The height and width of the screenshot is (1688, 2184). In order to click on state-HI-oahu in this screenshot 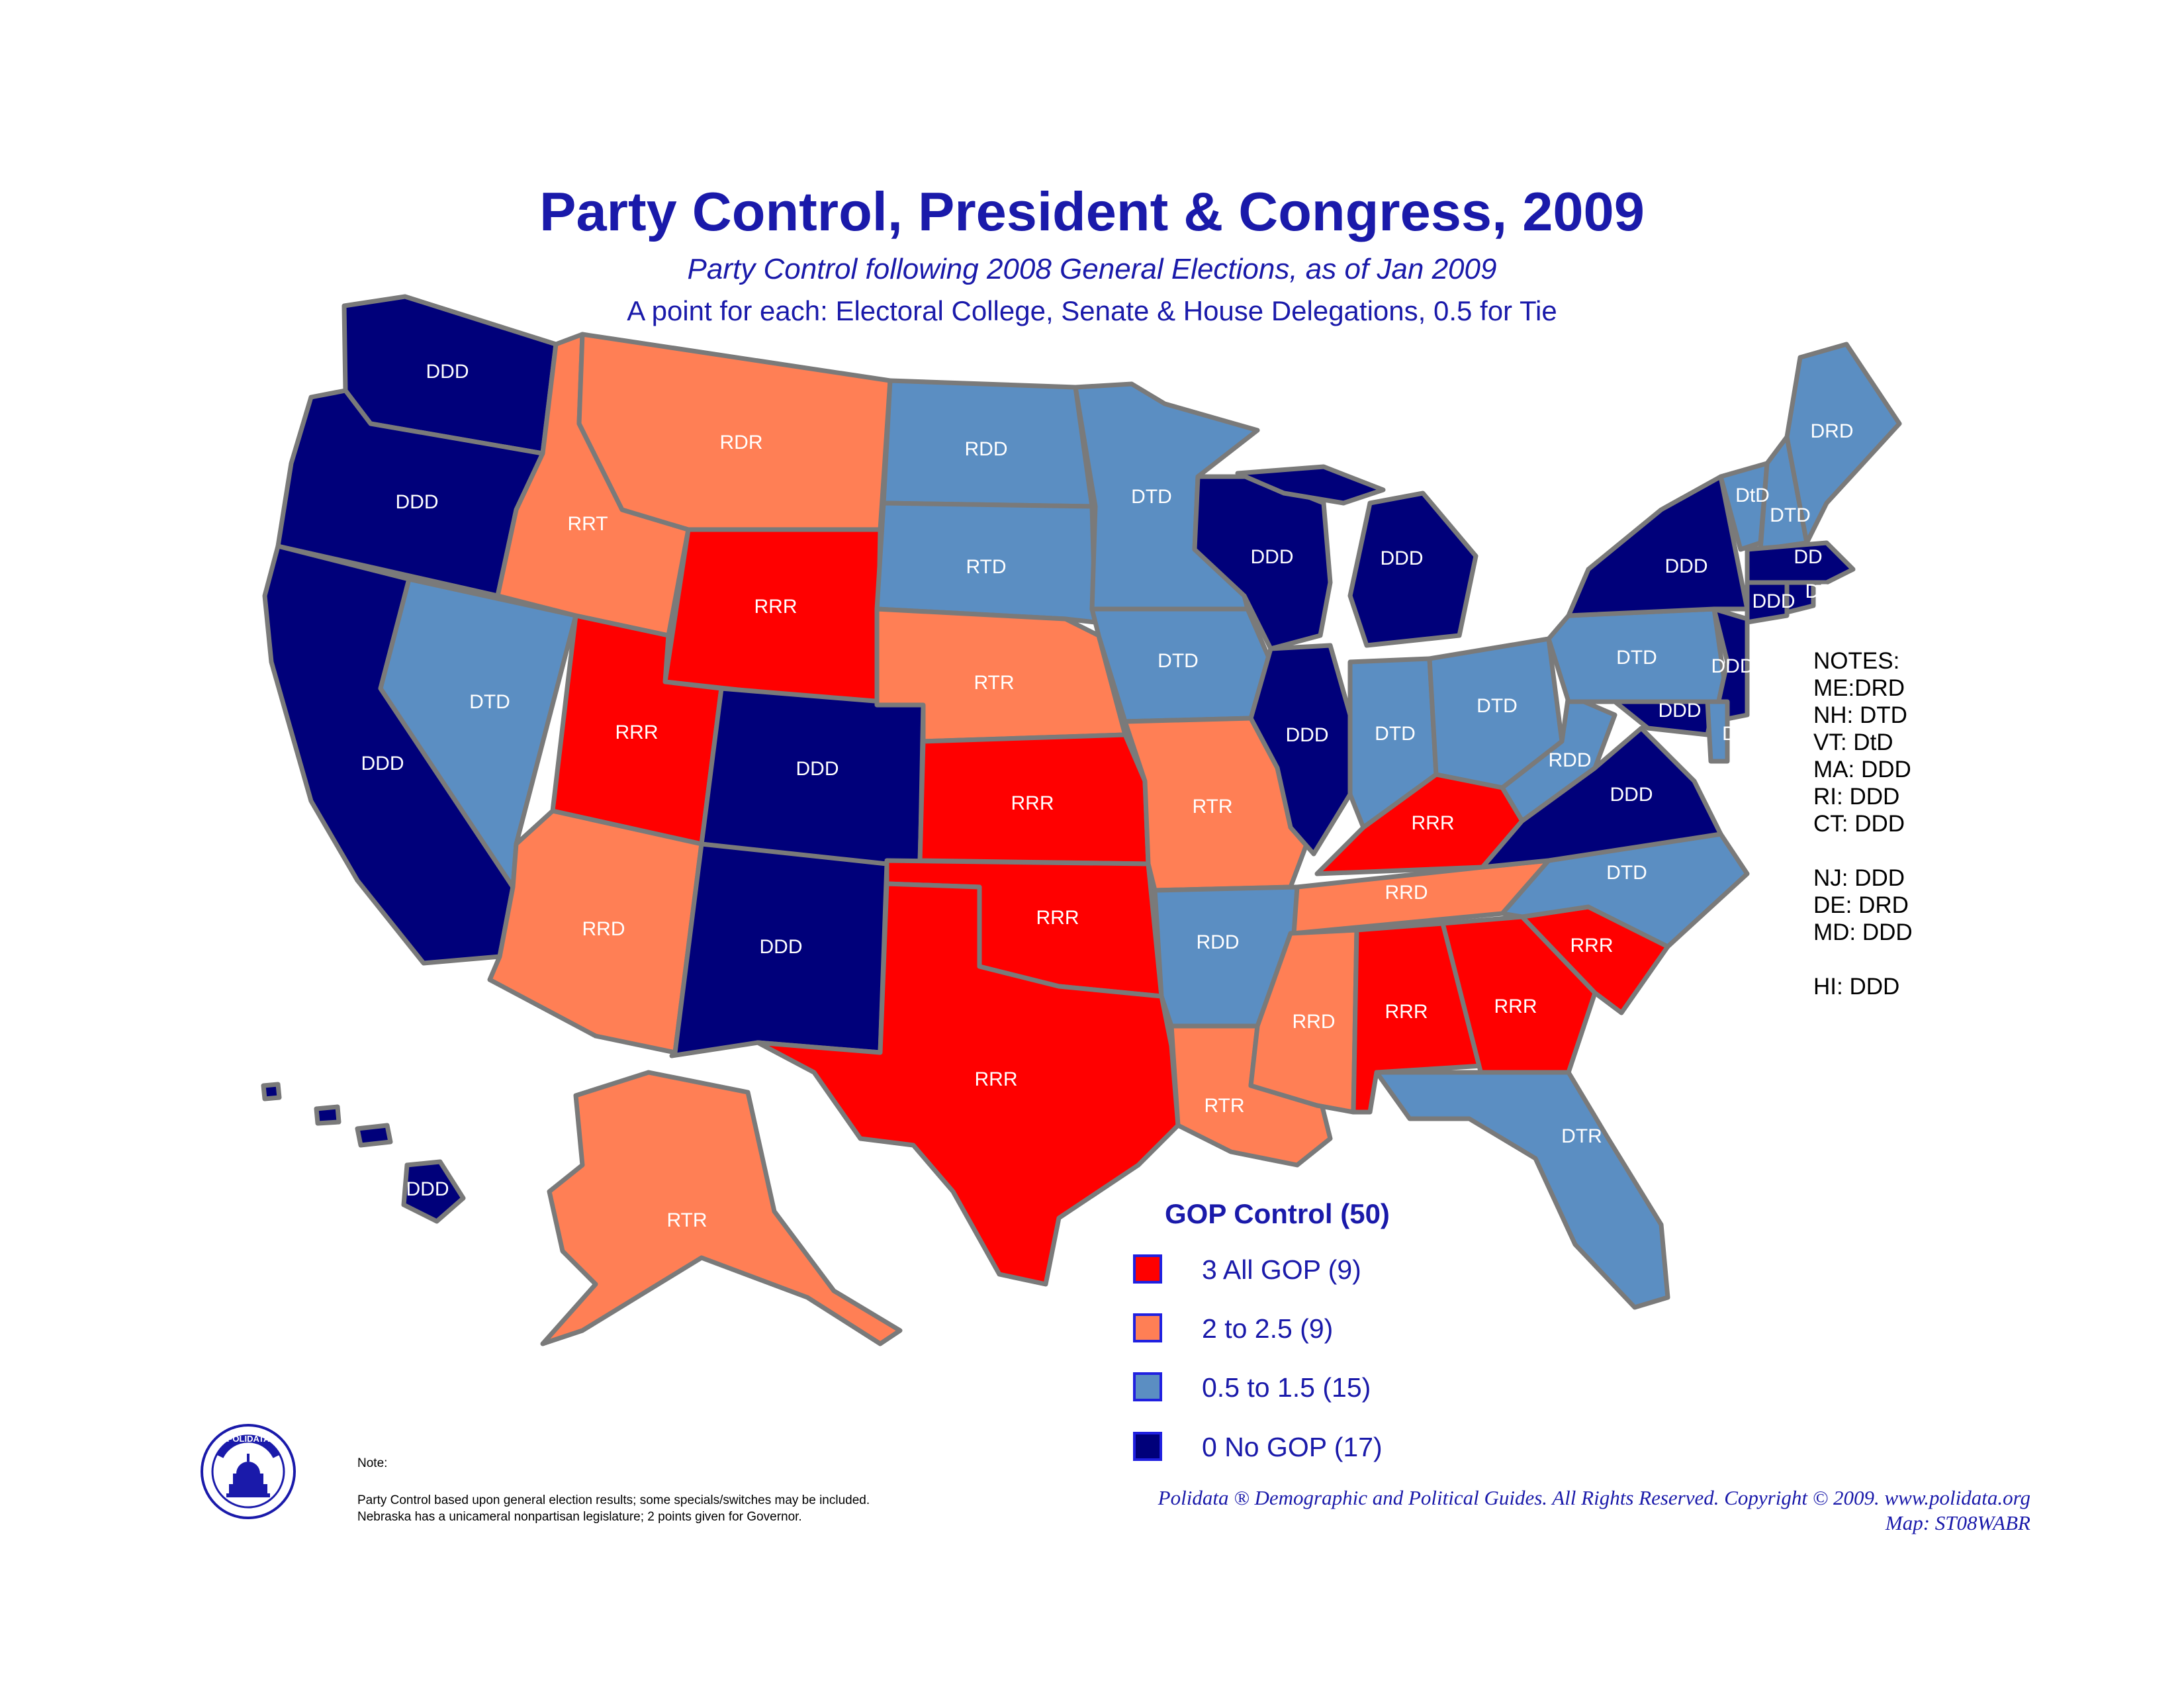, I will do `click(327, 1115)`.